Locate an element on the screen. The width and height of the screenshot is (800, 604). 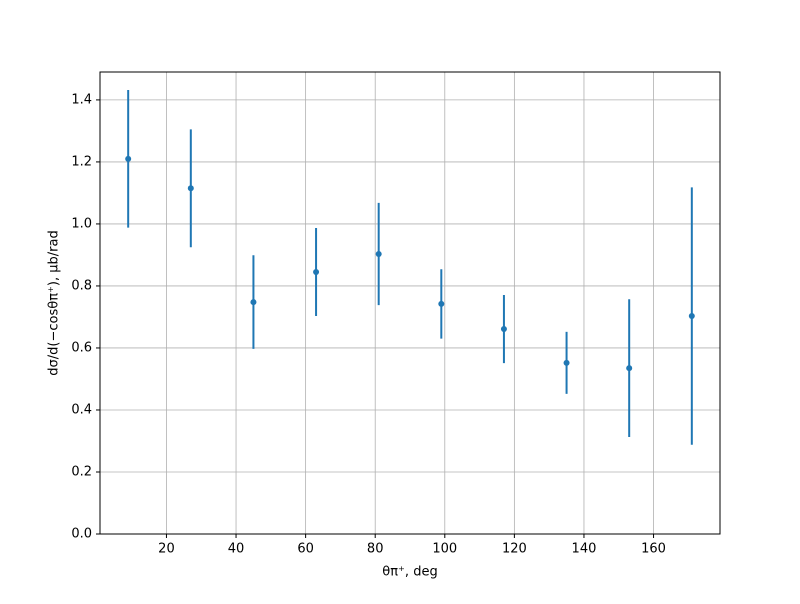
y-tick-label: 0.6 is located at coordinates (81, 347).